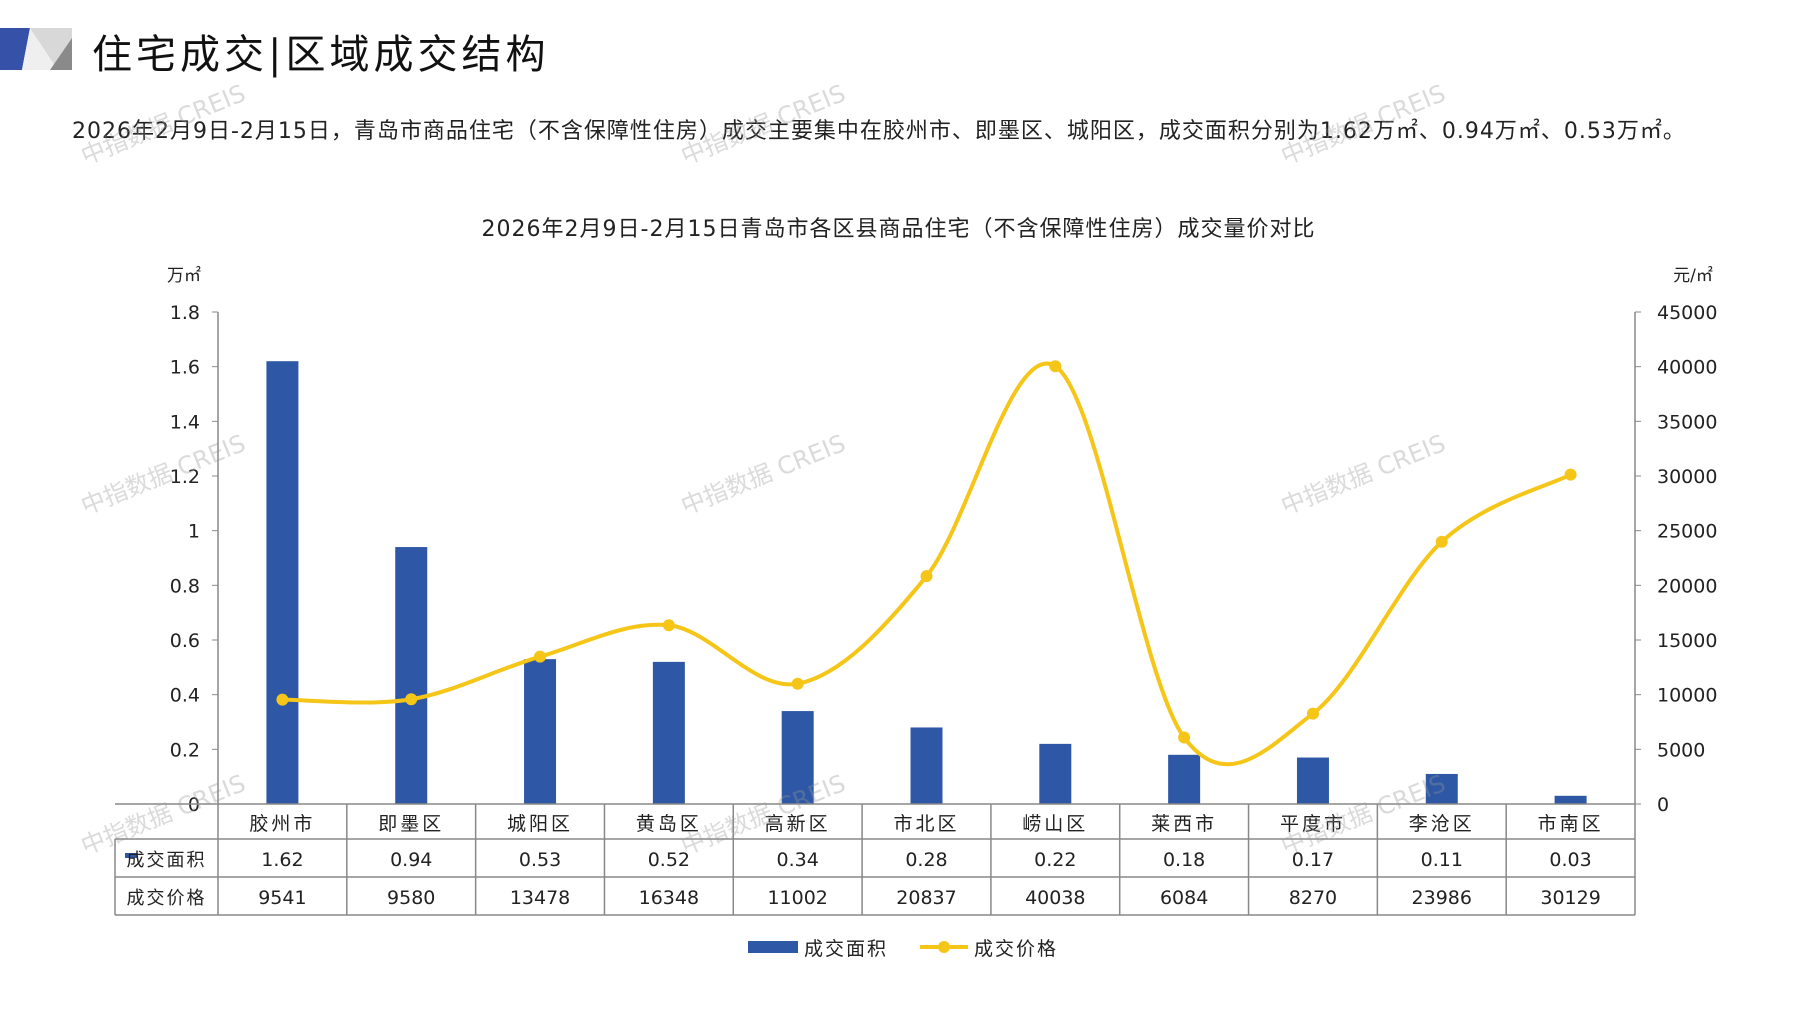 This screenshot has height=1010, width=1797. What do you see at coordinates (411, 699) in the screenshot?
I see `price-point-即墨区` at bounding box center [411, 699].